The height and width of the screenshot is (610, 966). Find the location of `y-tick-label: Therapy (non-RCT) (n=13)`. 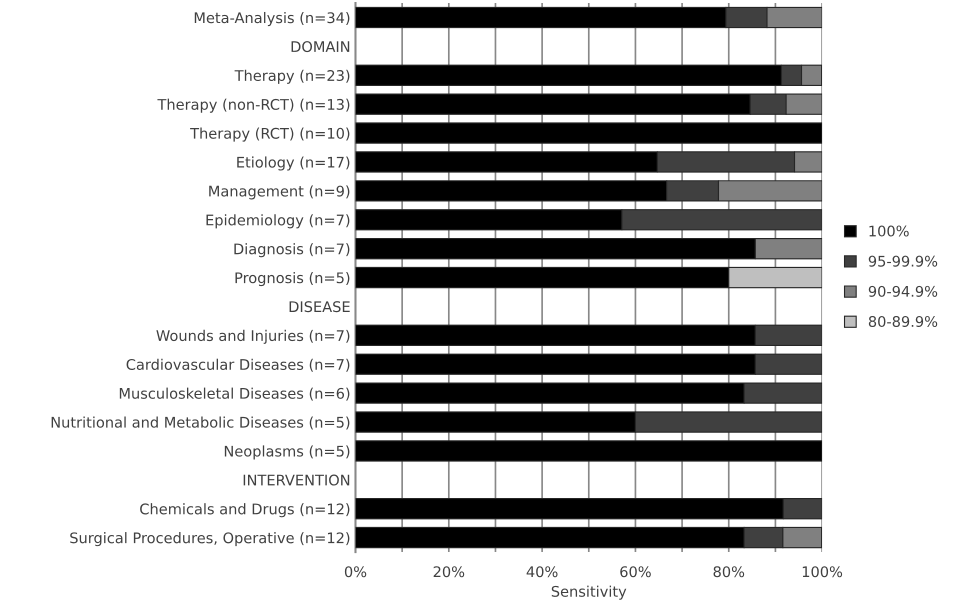

y-tick-label: Therapy (non-RCT) (n=13) is located at coordinates (253, 105).